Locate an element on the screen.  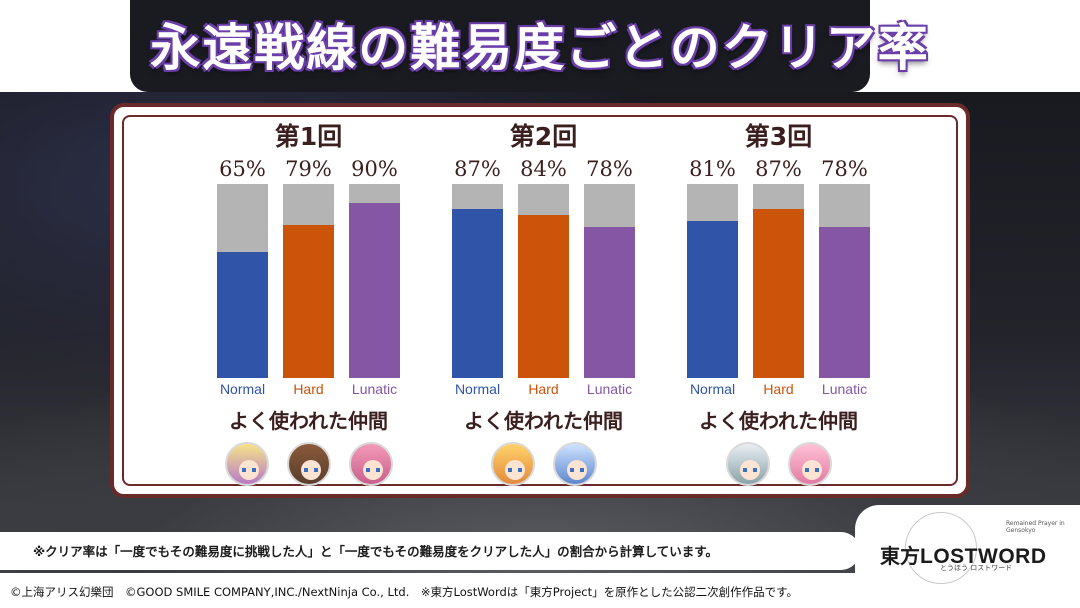
data-label: 84% is located at coordinates (543, 169).